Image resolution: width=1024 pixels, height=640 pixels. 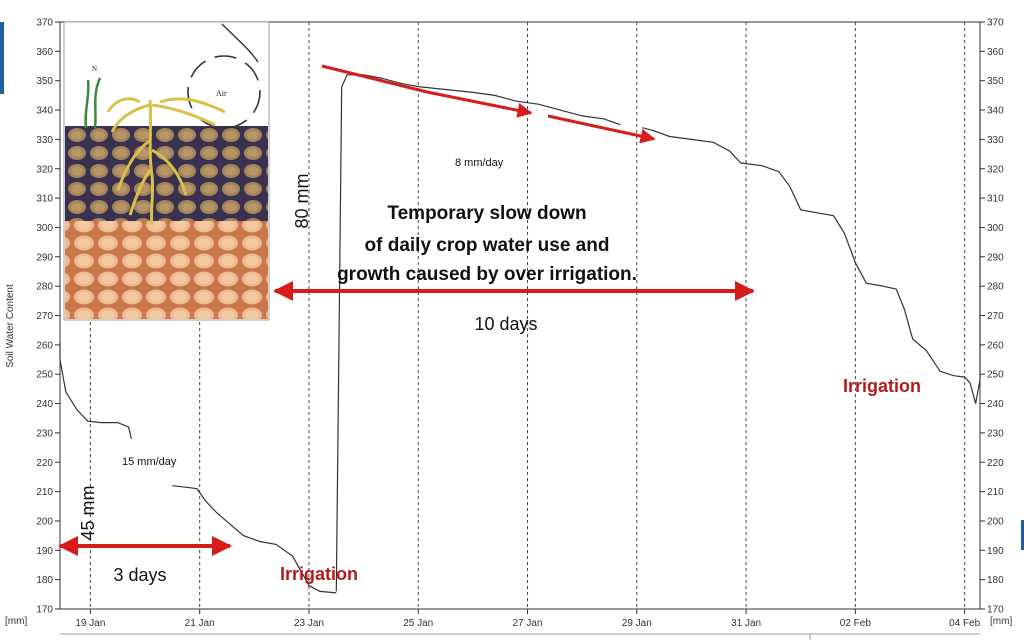 What do you see at coordinates (995, 23) in the screenshot?
I see `y-tick-label-right: 370` at bounding box center [995, 23].